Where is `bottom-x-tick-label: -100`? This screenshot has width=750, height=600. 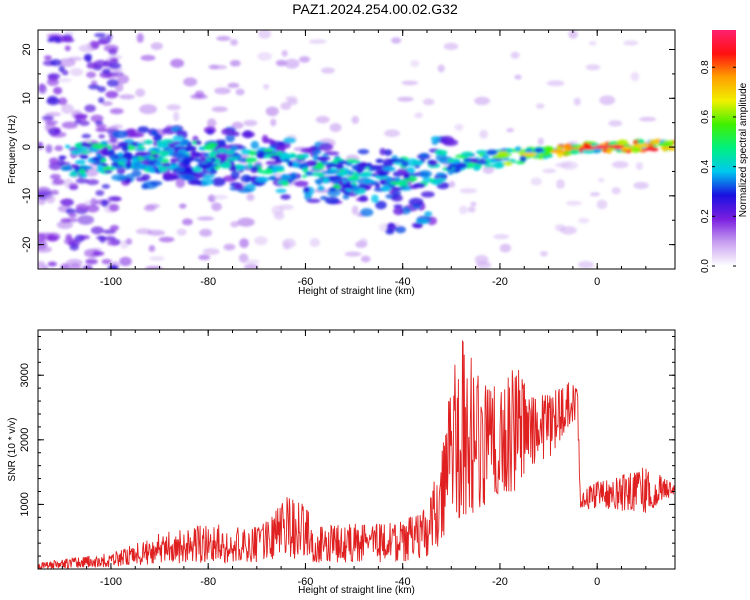
bottom-x-tick-label: -100 is located at coordinates (111, 582).